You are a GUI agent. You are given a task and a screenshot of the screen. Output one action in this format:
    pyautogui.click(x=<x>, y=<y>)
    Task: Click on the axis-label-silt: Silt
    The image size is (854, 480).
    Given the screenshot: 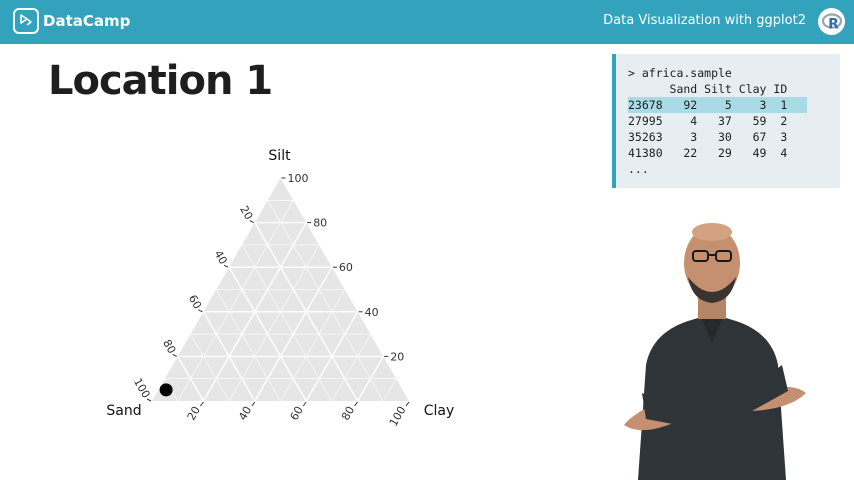 What is the action you would take?
    pyautogui.click(x=279, y=156)
    